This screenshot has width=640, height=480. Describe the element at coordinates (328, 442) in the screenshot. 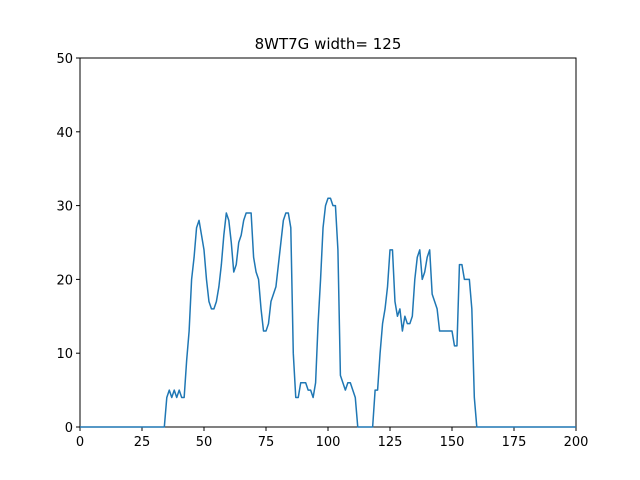

I see `x-tick-label: 100` at that location.